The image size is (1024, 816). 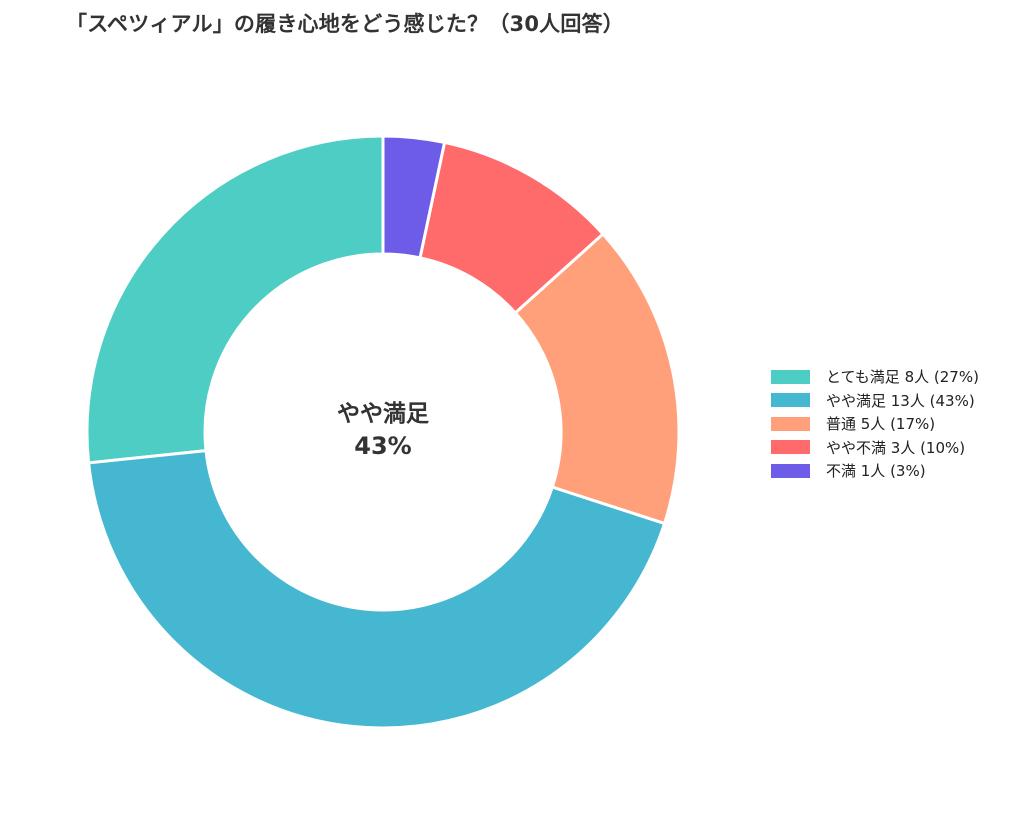 I want to click on legend-label: やや不満 3人 (10%), so click(x=896, y=447).